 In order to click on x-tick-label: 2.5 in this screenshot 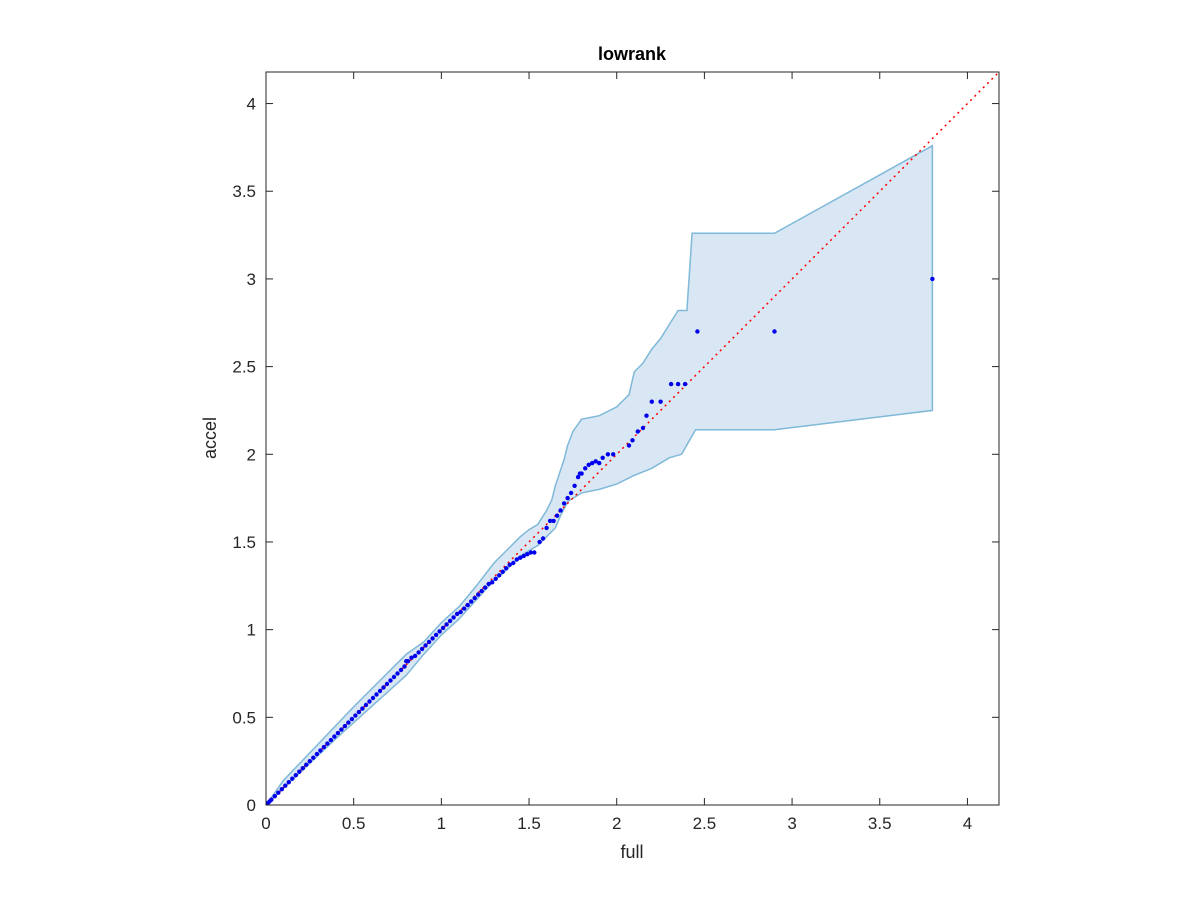, I will do `click(705, 823)`.